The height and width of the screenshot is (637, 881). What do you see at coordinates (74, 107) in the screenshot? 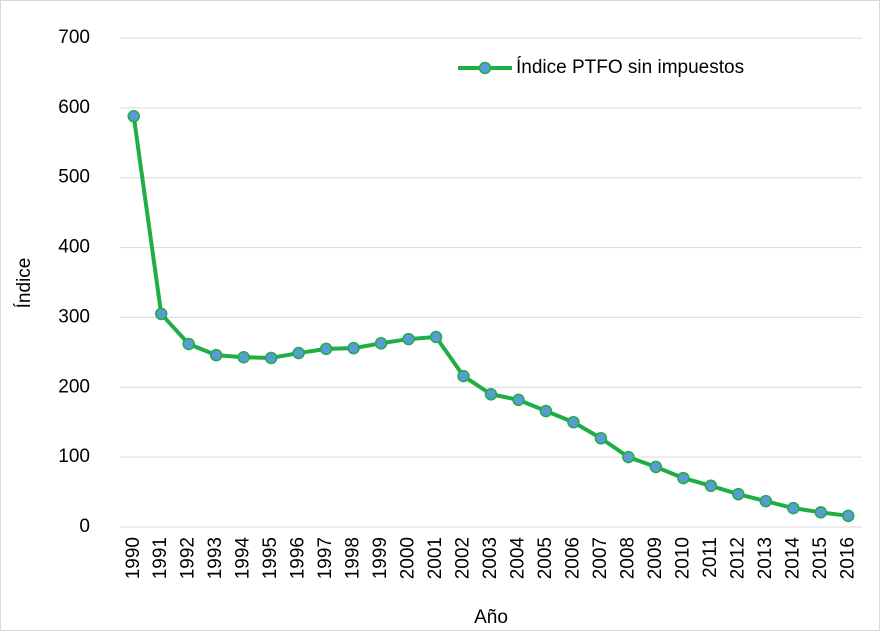
I see `y-tick-label: 600` at bounding box center [74, 107].